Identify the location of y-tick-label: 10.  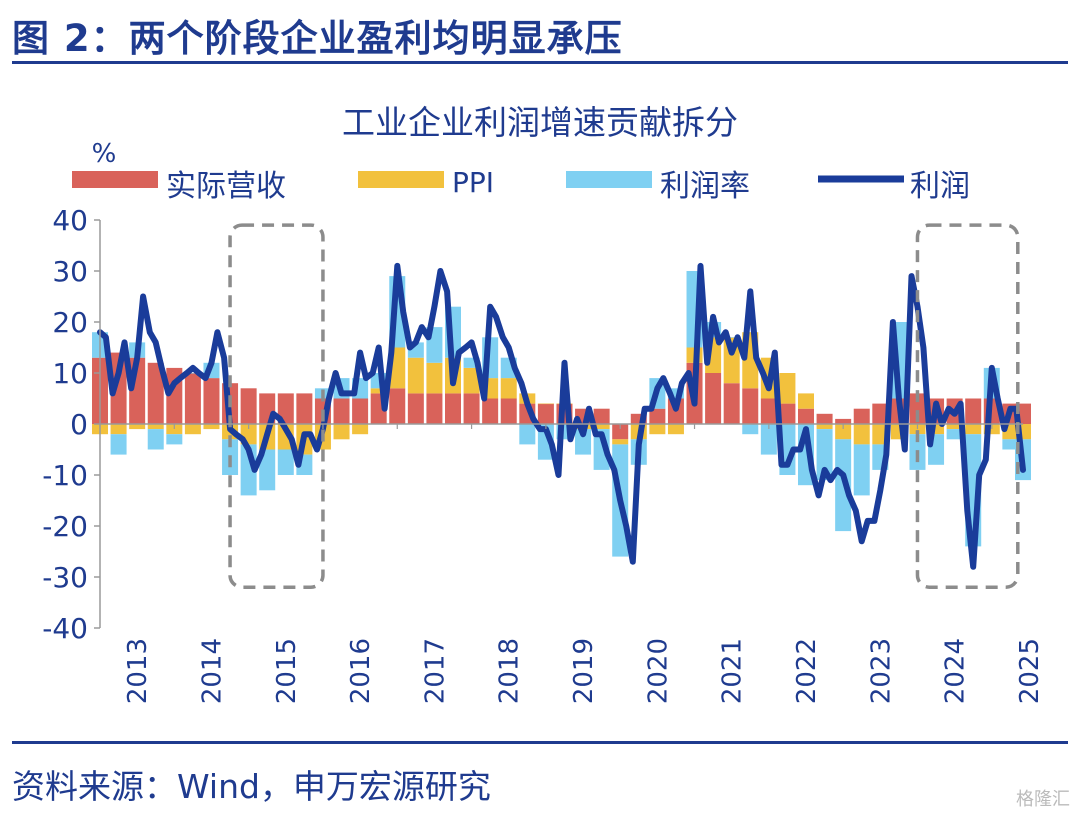
(70, 373).